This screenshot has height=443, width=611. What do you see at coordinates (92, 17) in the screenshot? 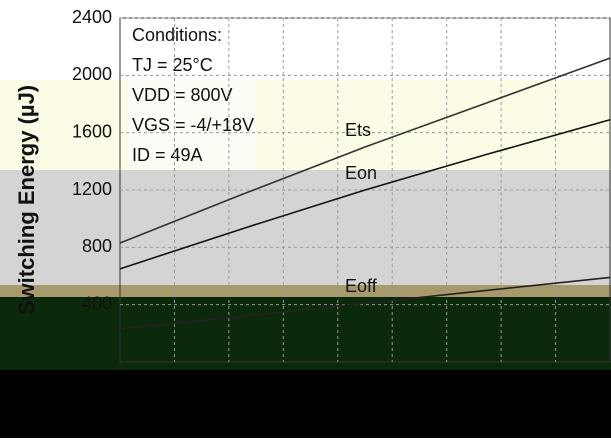
I see `y-tick-label: 2400` at bounding box center [92, 17].